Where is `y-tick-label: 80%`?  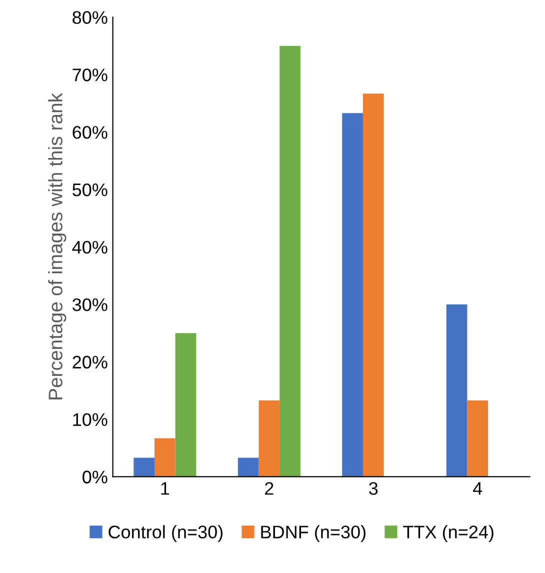
y-tick-label: 80% is located at coordinates (90, 17).